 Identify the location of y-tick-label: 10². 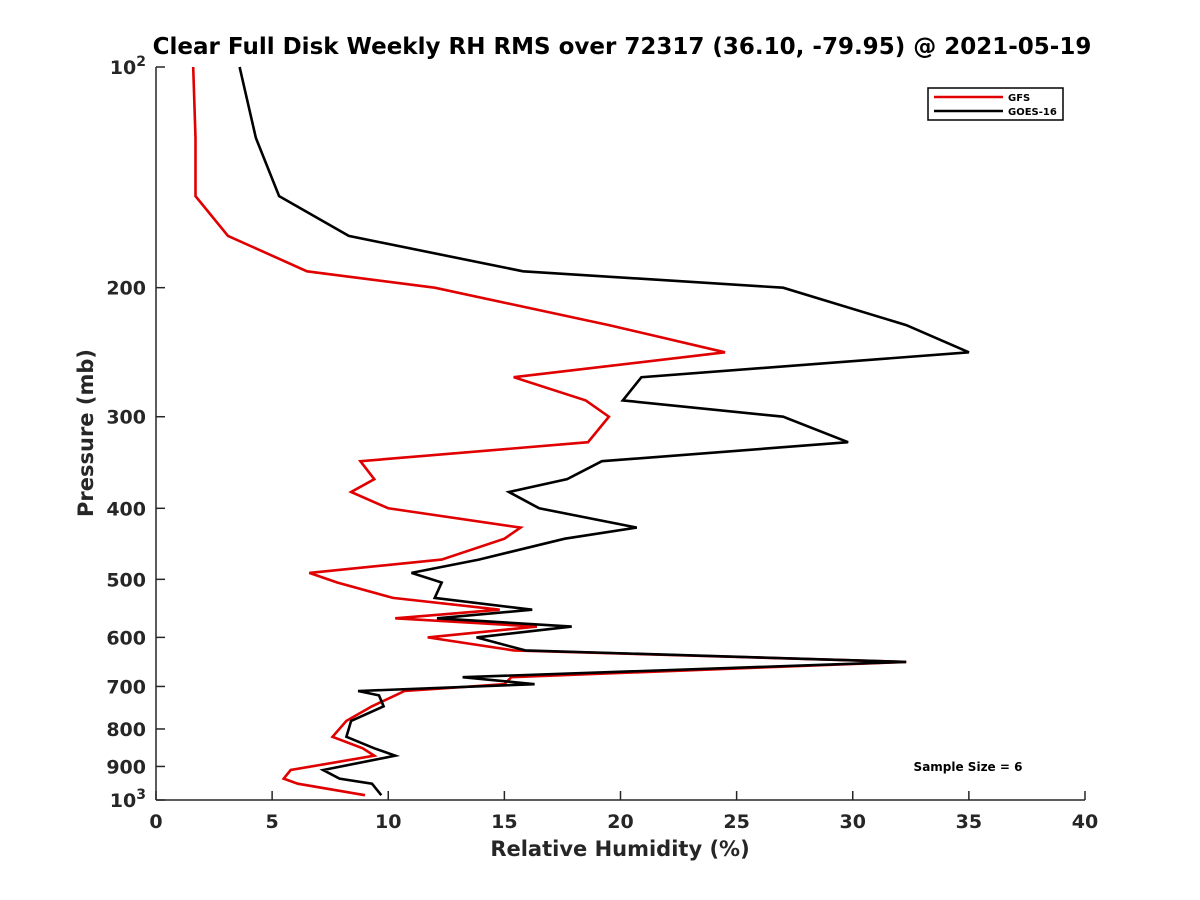
(128, 66).